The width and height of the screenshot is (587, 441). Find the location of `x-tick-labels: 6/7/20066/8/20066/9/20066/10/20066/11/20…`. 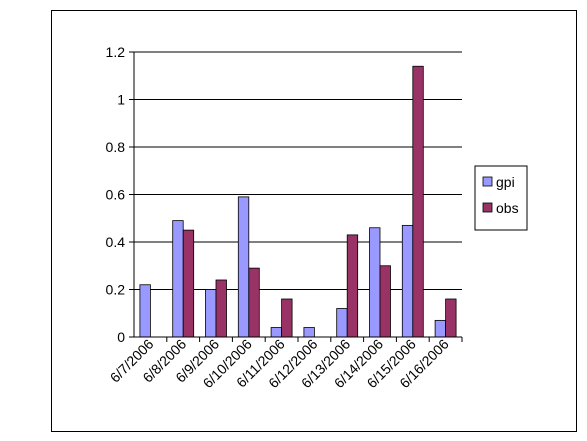

x-tick-labels: 6/7/20066/8/20066/9/20066/10/20066/11/20… is located at coordinates (279, 364).